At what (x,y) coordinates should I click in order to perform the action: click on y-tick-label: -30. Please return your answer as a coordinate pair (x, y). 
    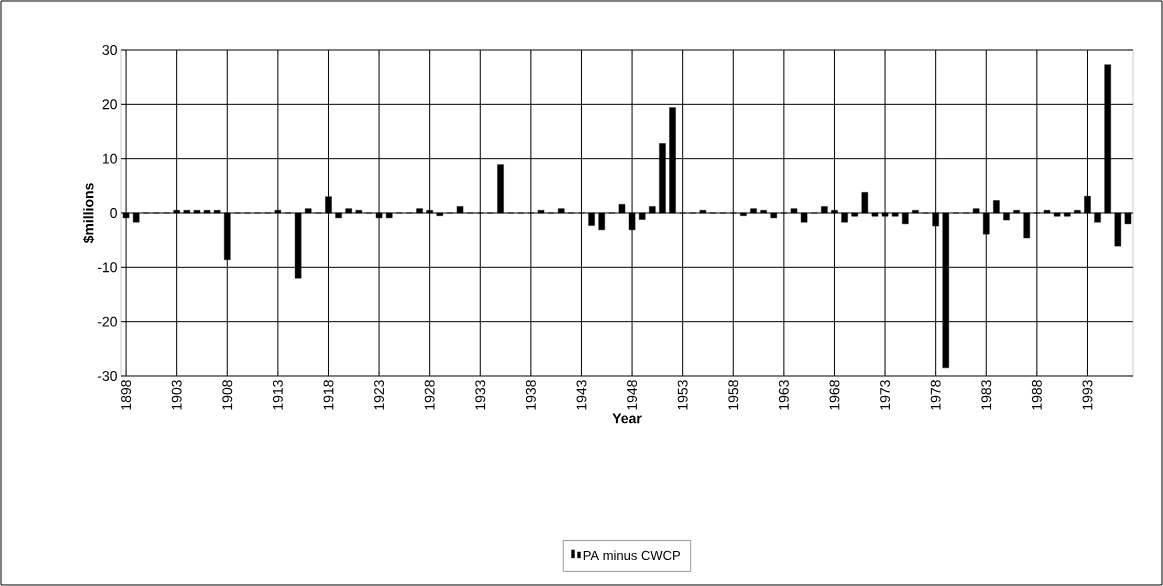
    Looking at the image, I should click on (107, 376).